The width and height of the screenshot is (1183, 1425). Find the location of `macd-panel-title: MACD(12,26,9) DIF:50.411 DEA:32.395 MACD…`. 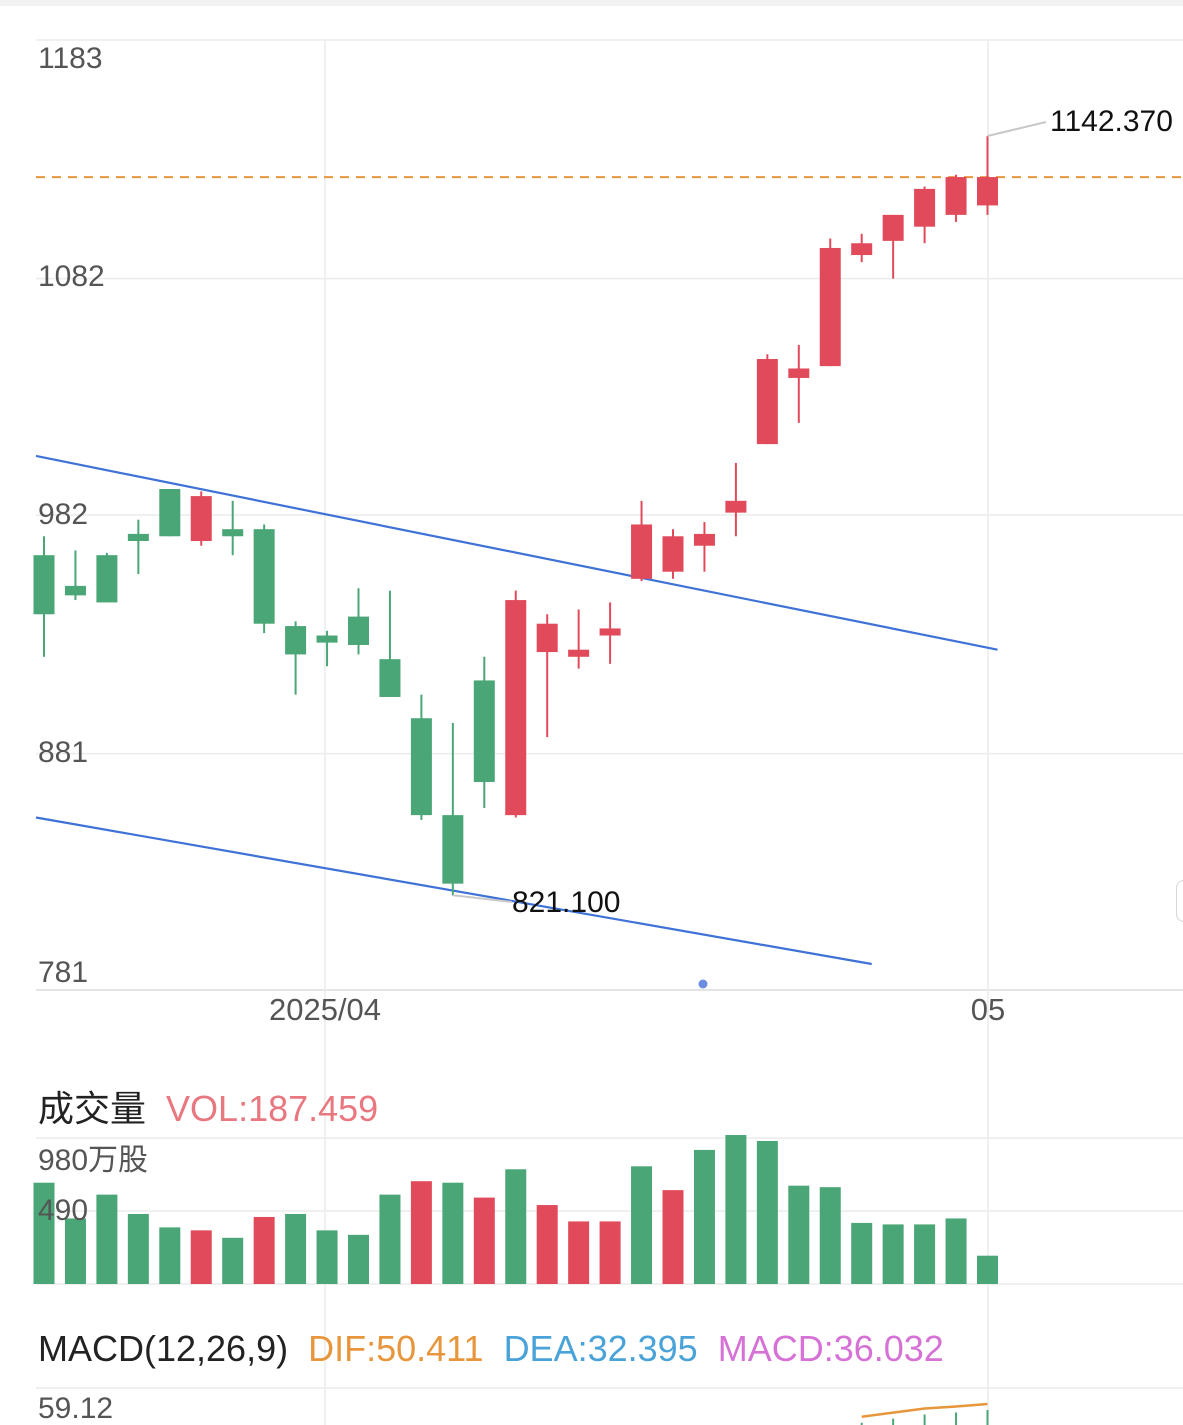

macd-panel-title: MACD(12,26,9) DIF:50.411 DEA:32.395 MACD… is located at coordinates (491, 1349).